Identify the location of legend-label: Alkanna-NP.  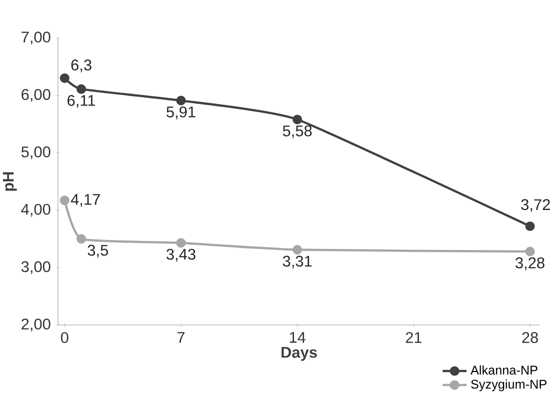
(504, 370).